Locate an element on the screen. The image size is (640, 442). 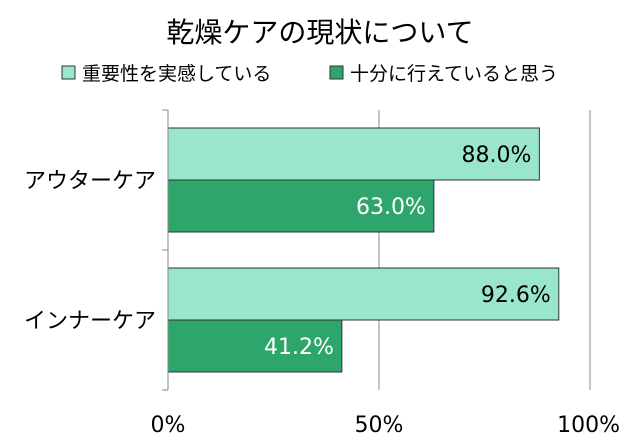
x-tick-label-0: 0% is located at coordinates (168, 425).